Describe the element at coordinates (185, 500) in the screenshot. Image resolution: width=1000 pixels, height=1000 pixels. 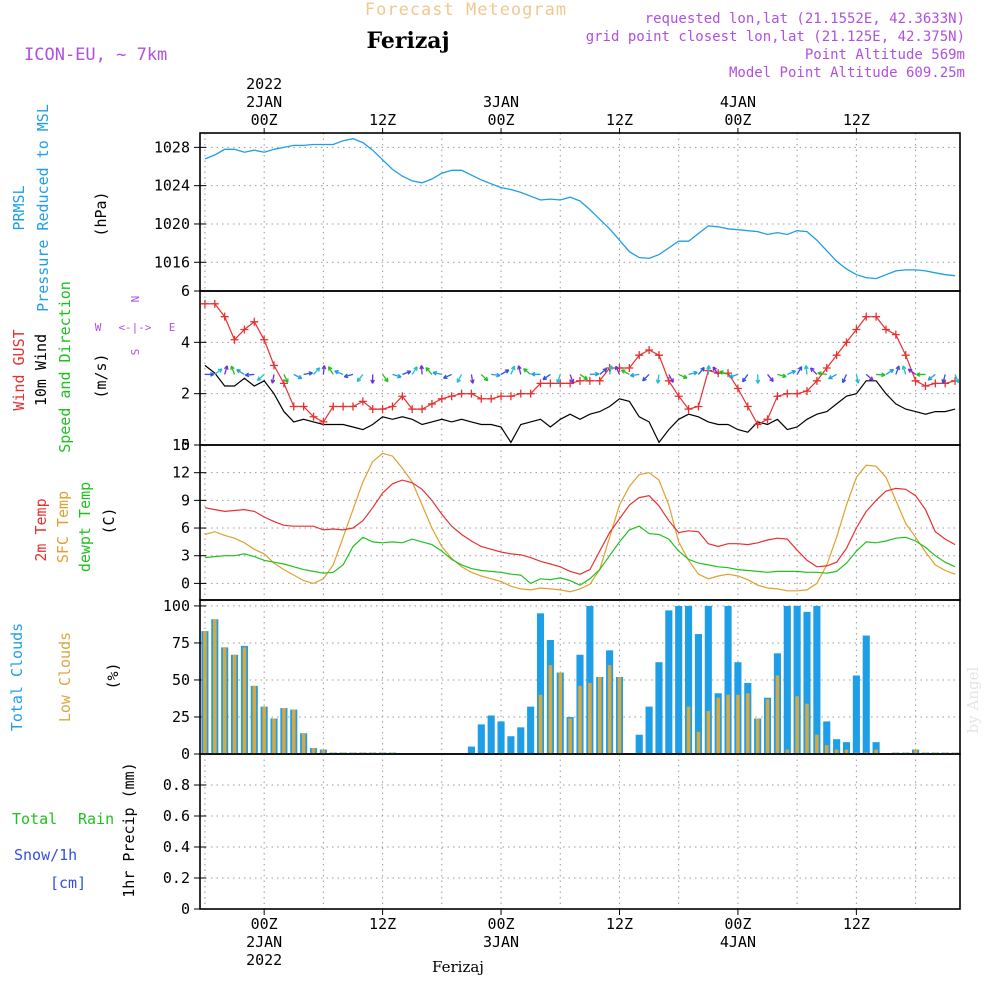
I see `y-tick-label: 9` at that location.